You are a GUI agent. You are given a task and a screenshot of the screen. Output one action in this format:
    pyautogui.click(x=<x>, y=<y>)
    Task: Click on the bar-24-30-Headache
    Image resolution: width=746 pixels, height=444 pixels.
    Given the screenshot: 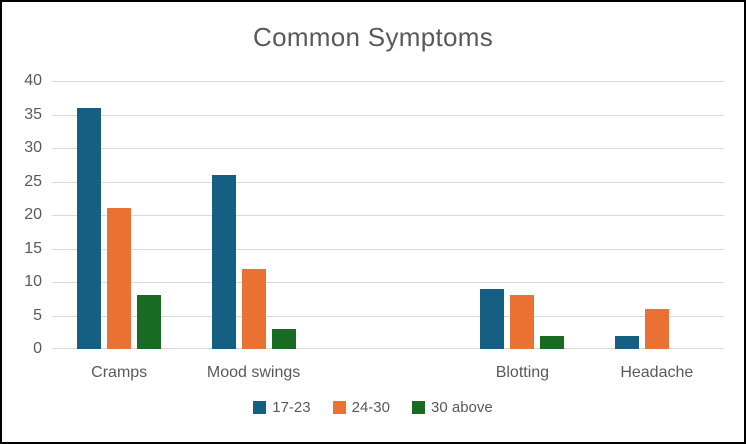 What is the action you would take?
    pyautogui.click(x=656, y=328)
    